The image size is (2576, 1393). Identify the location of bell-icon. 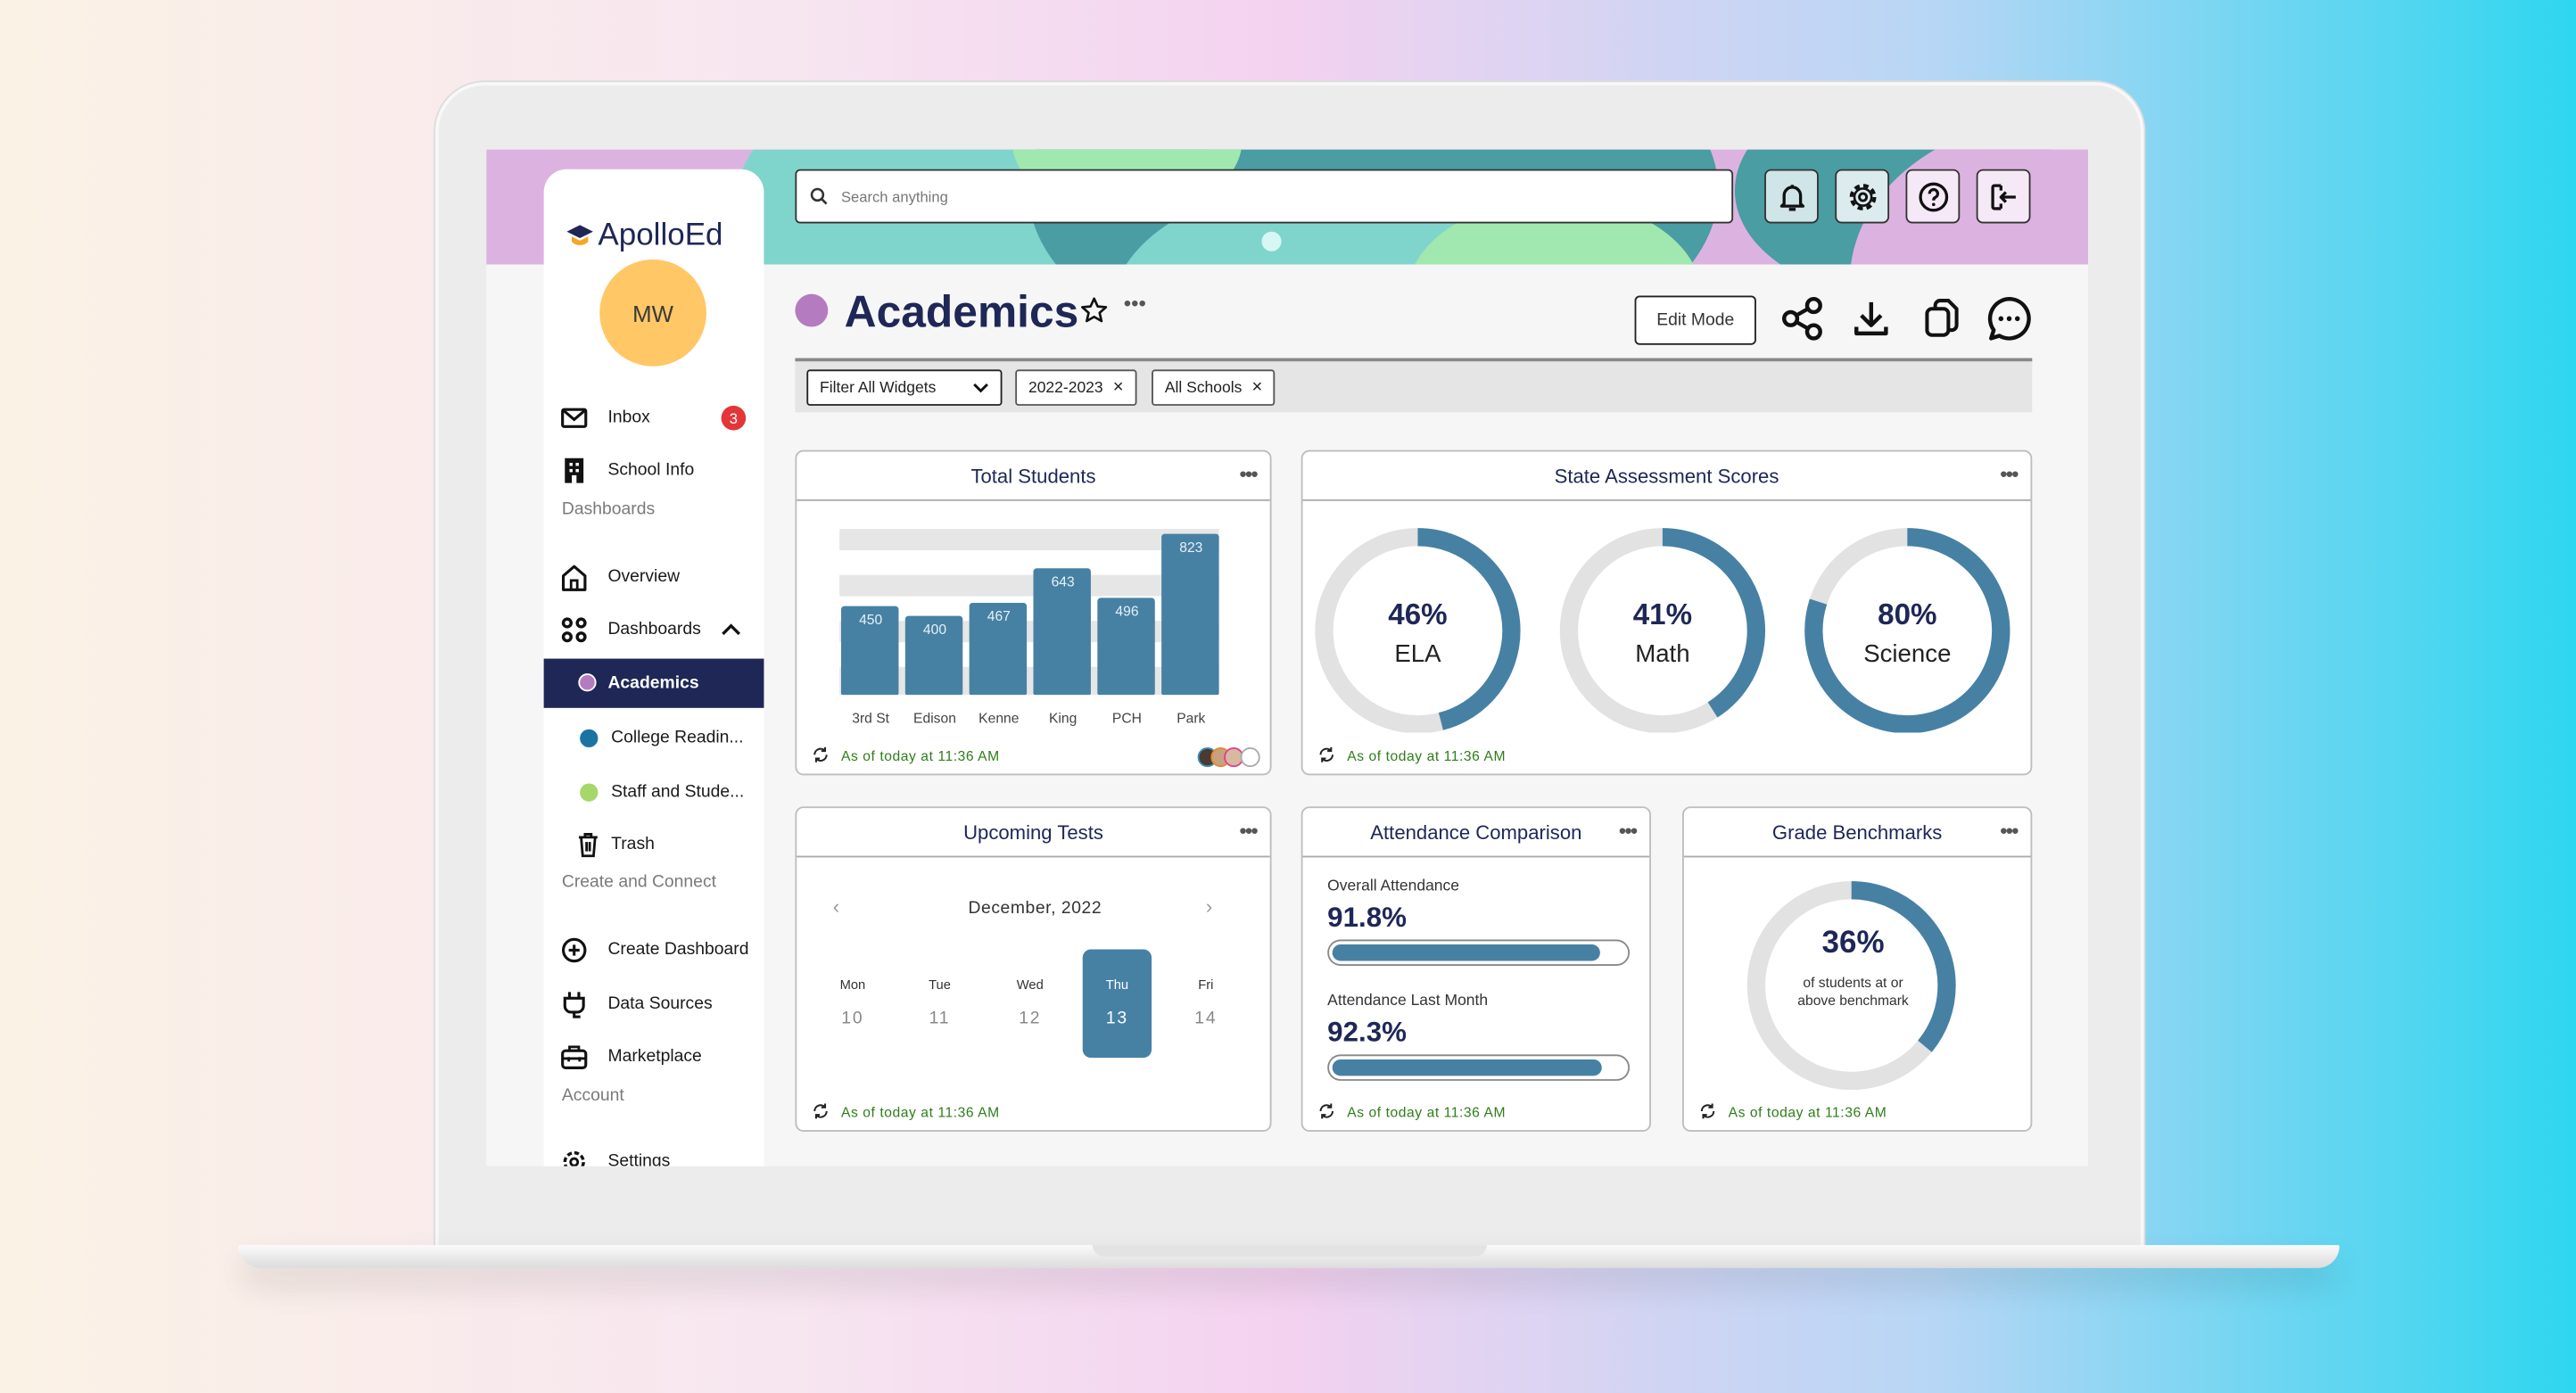
(1792, 197).